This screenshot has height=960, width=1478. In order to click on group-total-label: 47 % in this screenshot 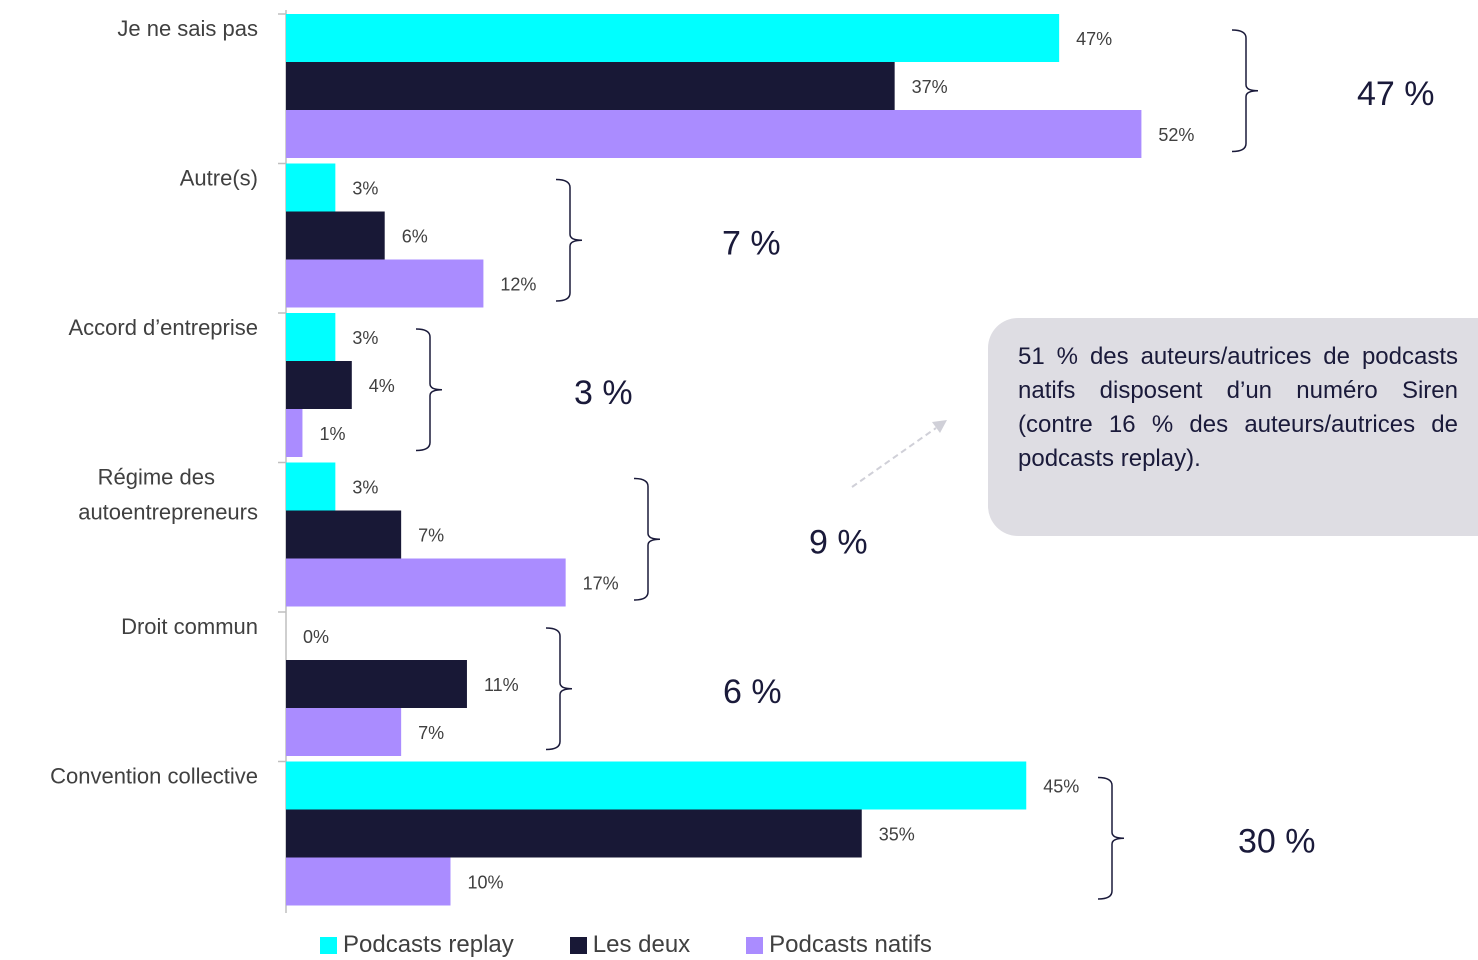, I will do `click(1396, 94)`.